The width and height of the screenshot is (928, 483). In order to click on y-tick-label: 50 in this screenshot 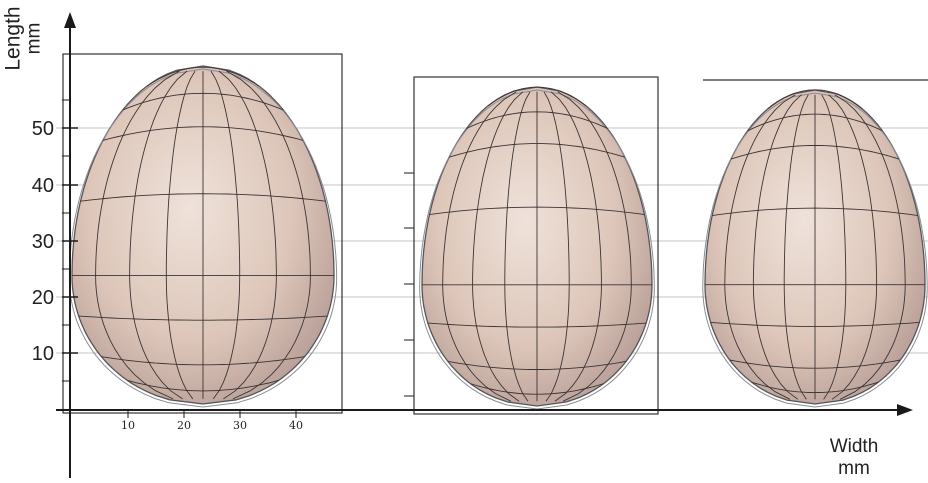, I will do `click(43, 129)`.